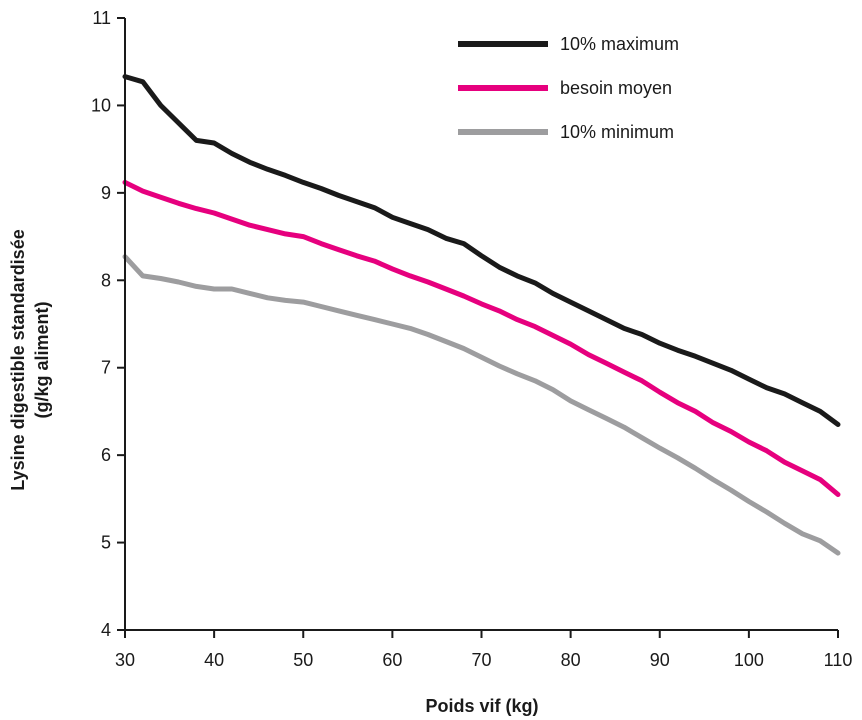 This screenshot has height=720, width=862. I want to click on y-tick-label: 5, so click(106, 543).